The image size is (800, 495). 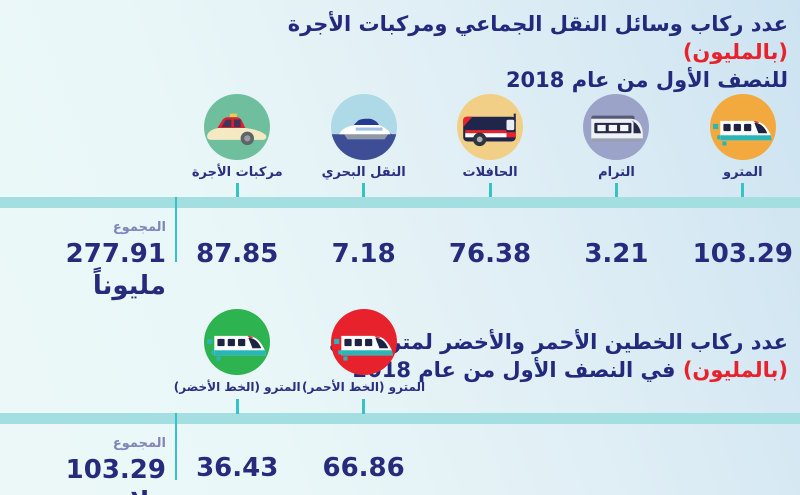 I want to click on icon-label-buses: الحافلات, so click(x=490, y=172).